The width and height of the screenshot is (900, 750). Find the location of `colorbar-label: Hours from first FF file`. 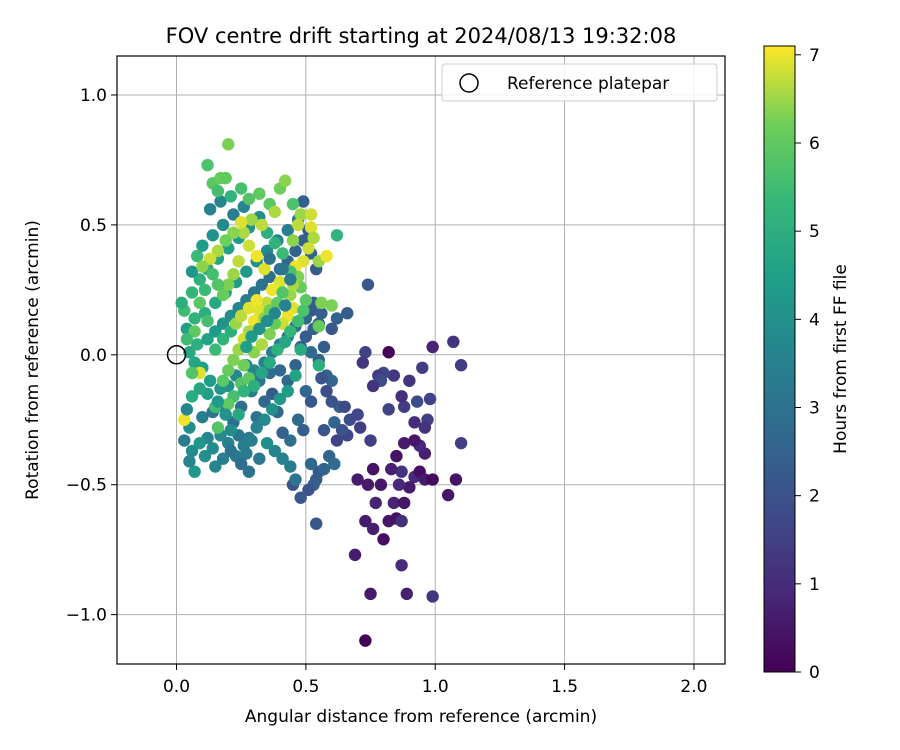

colorbar-label: Hours from first FF file is located at coordinates (841, 359).